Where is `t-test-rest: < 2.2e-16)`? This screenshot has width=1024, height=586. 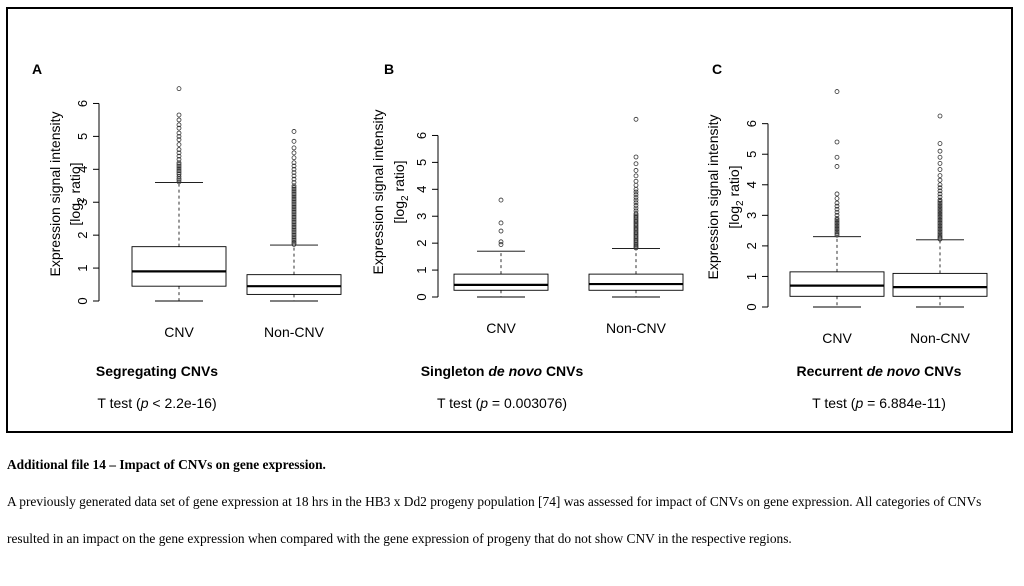
t-test-rest: < 2.2e-16) is located at coordinates (182, 403).